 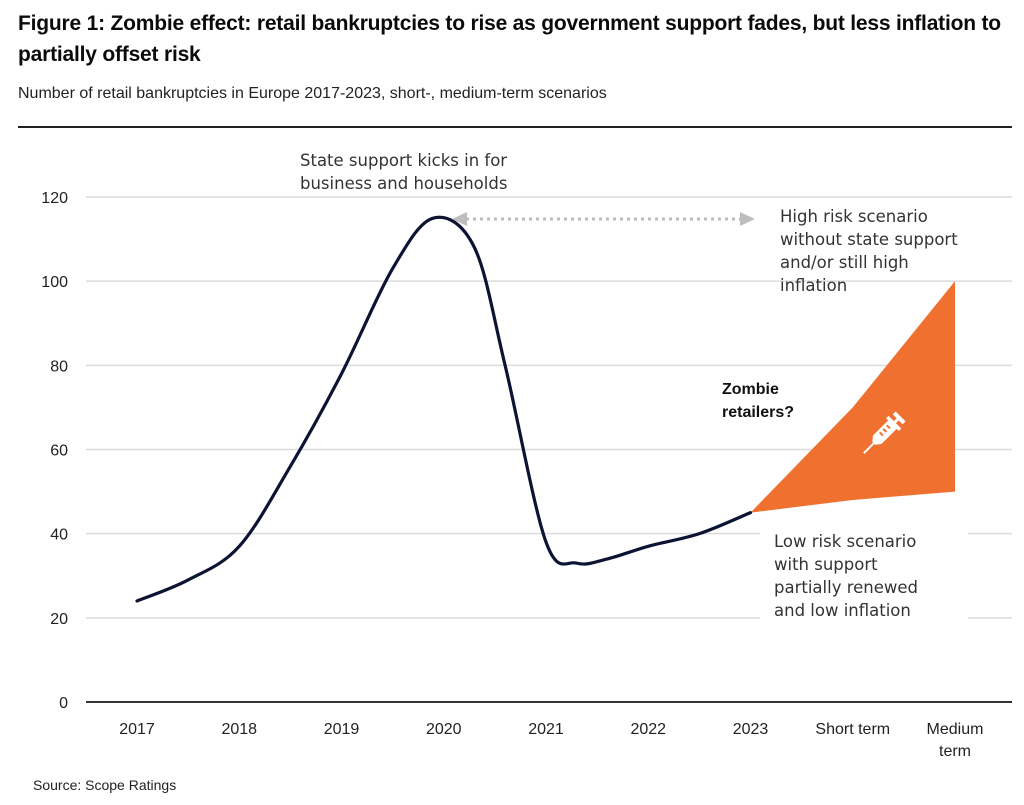 I want to click on syringe-needle, so click(x=869, y=448).